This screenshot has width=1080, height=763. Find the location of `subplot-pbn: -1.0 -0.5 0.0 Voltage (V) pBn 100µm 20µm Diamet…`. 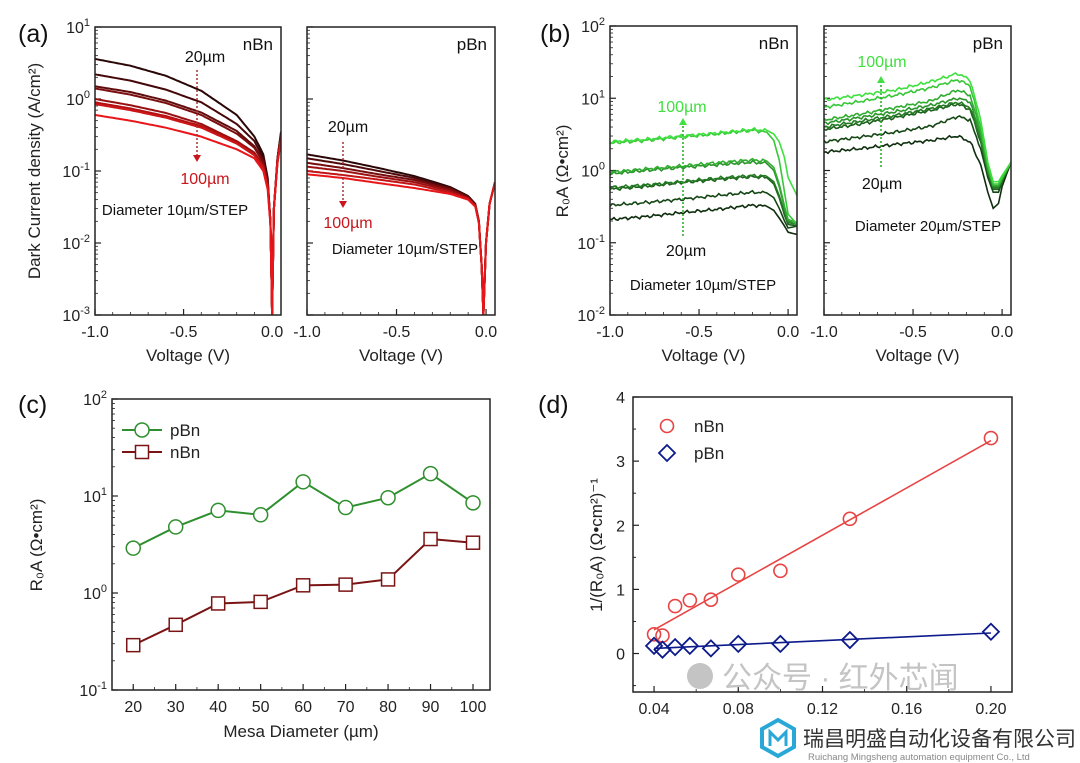

subplot-pbn: -1.0 -0.5 0.0 Voltage (V) pBn 100µm 20µm Diamet… is located at coordinates (911, 195).